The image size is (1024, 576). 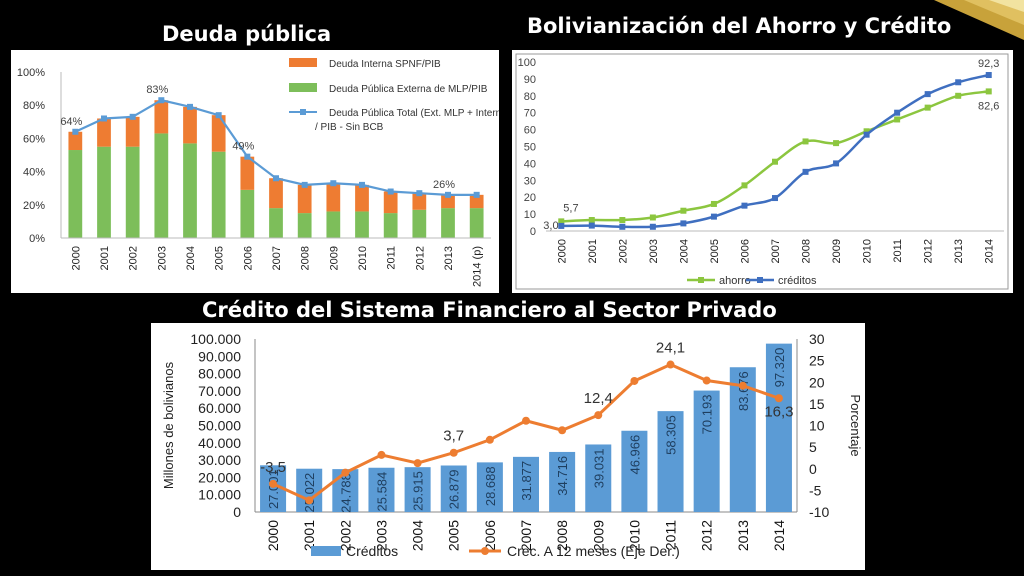 What do you see at coordinates (248, 258) in the screenshot?
I see `x-tick-label: 2006` at bounding box center [248, 258].